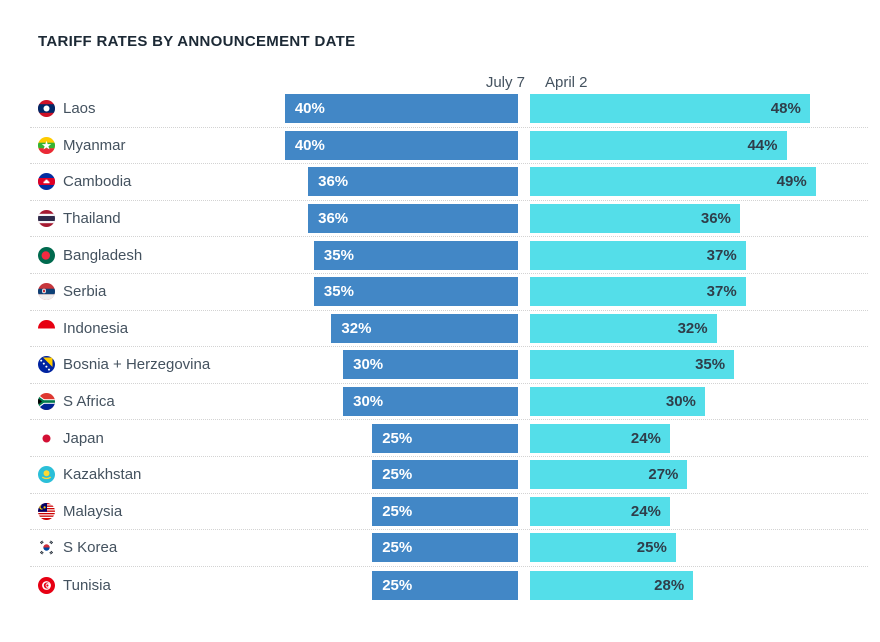  I want to click on april2-bar-track: 30%, so click(695, 402).